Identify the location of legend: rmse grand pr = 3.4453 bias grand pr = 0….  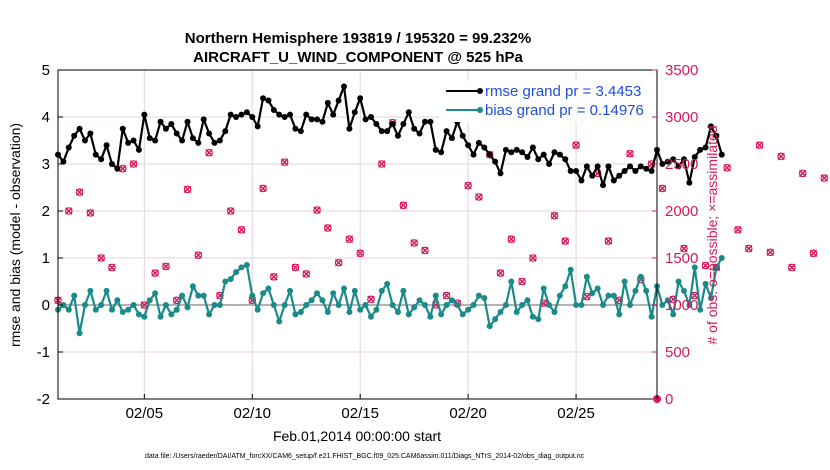
(546, 101).